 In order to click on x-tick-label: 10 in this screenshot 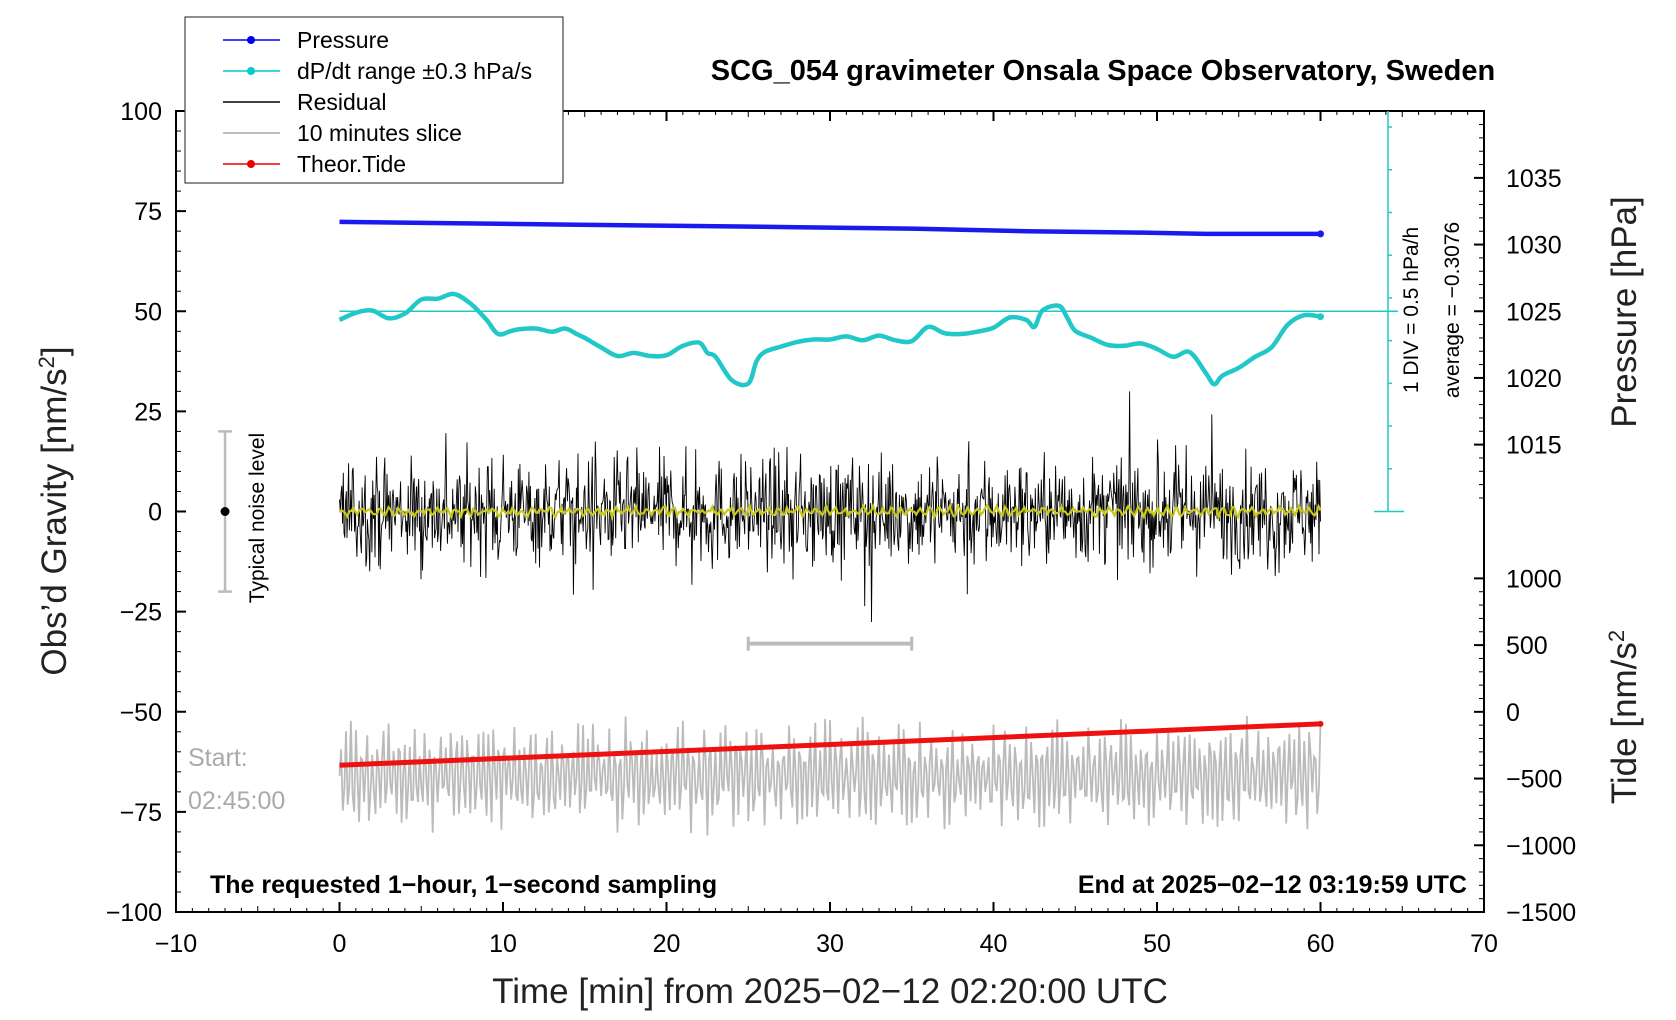, I will do `click(503, 944)`.